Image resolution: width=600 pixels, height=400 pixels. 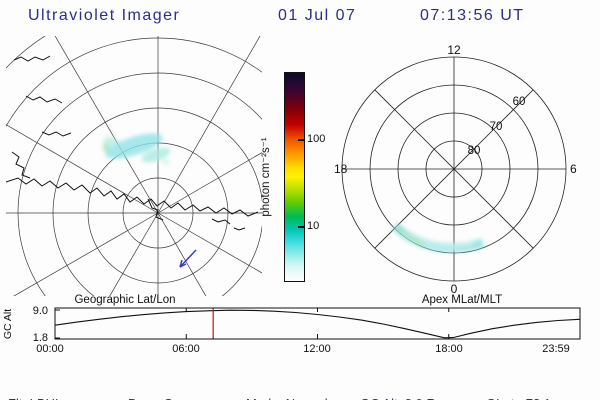 What do you see at coordinates (522, 397) in the screenshot?
I see `status-glat: GLat: -73.1` at bounding box center [522, 397].